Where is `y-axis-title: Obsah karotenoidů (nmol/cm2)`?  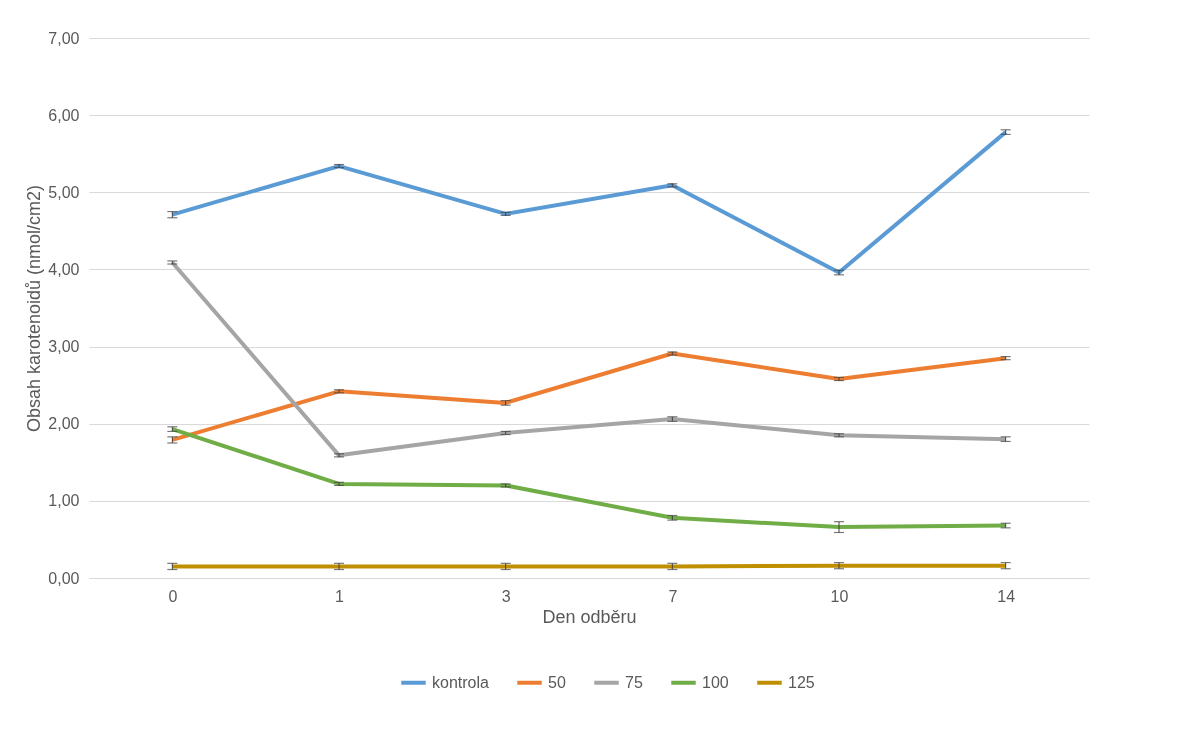
y-axis-title: Obsah karotenoidů (nmol/cm2) is located at coordinates (34, 308).